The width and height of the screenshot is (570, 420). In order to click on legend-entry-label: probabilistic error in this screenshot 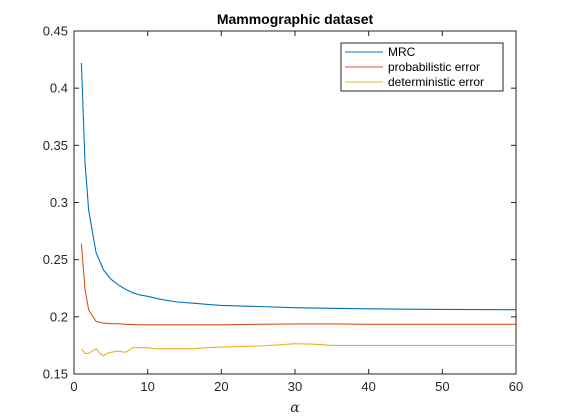, I will do `click(434, 67)`.